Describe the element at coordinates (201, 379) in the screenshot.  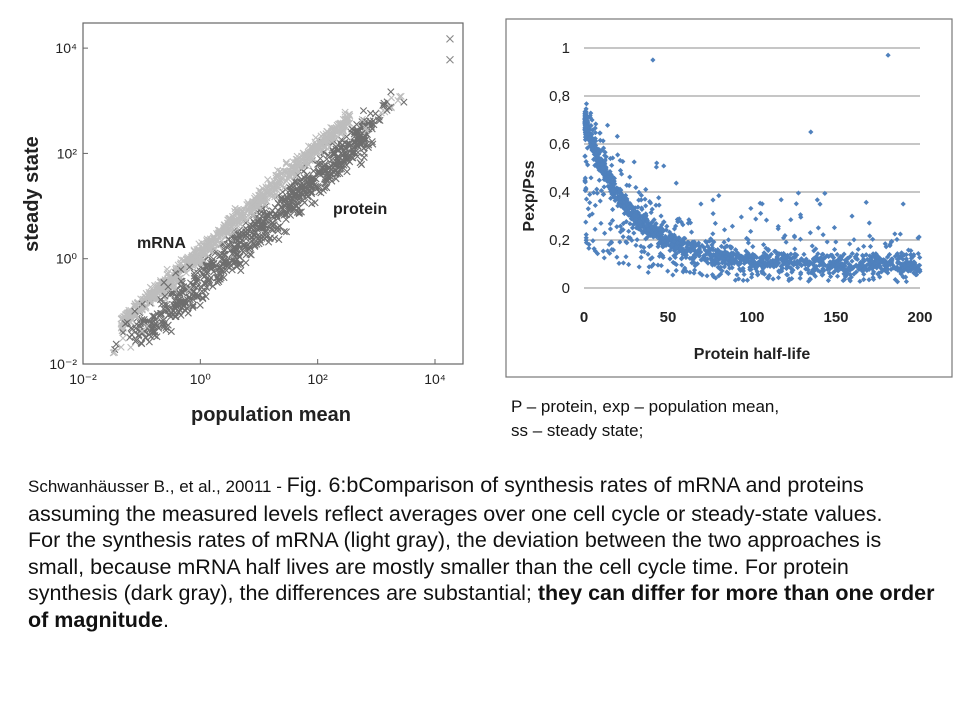
I see `left-x-tick-label: 10⁰` at that location.